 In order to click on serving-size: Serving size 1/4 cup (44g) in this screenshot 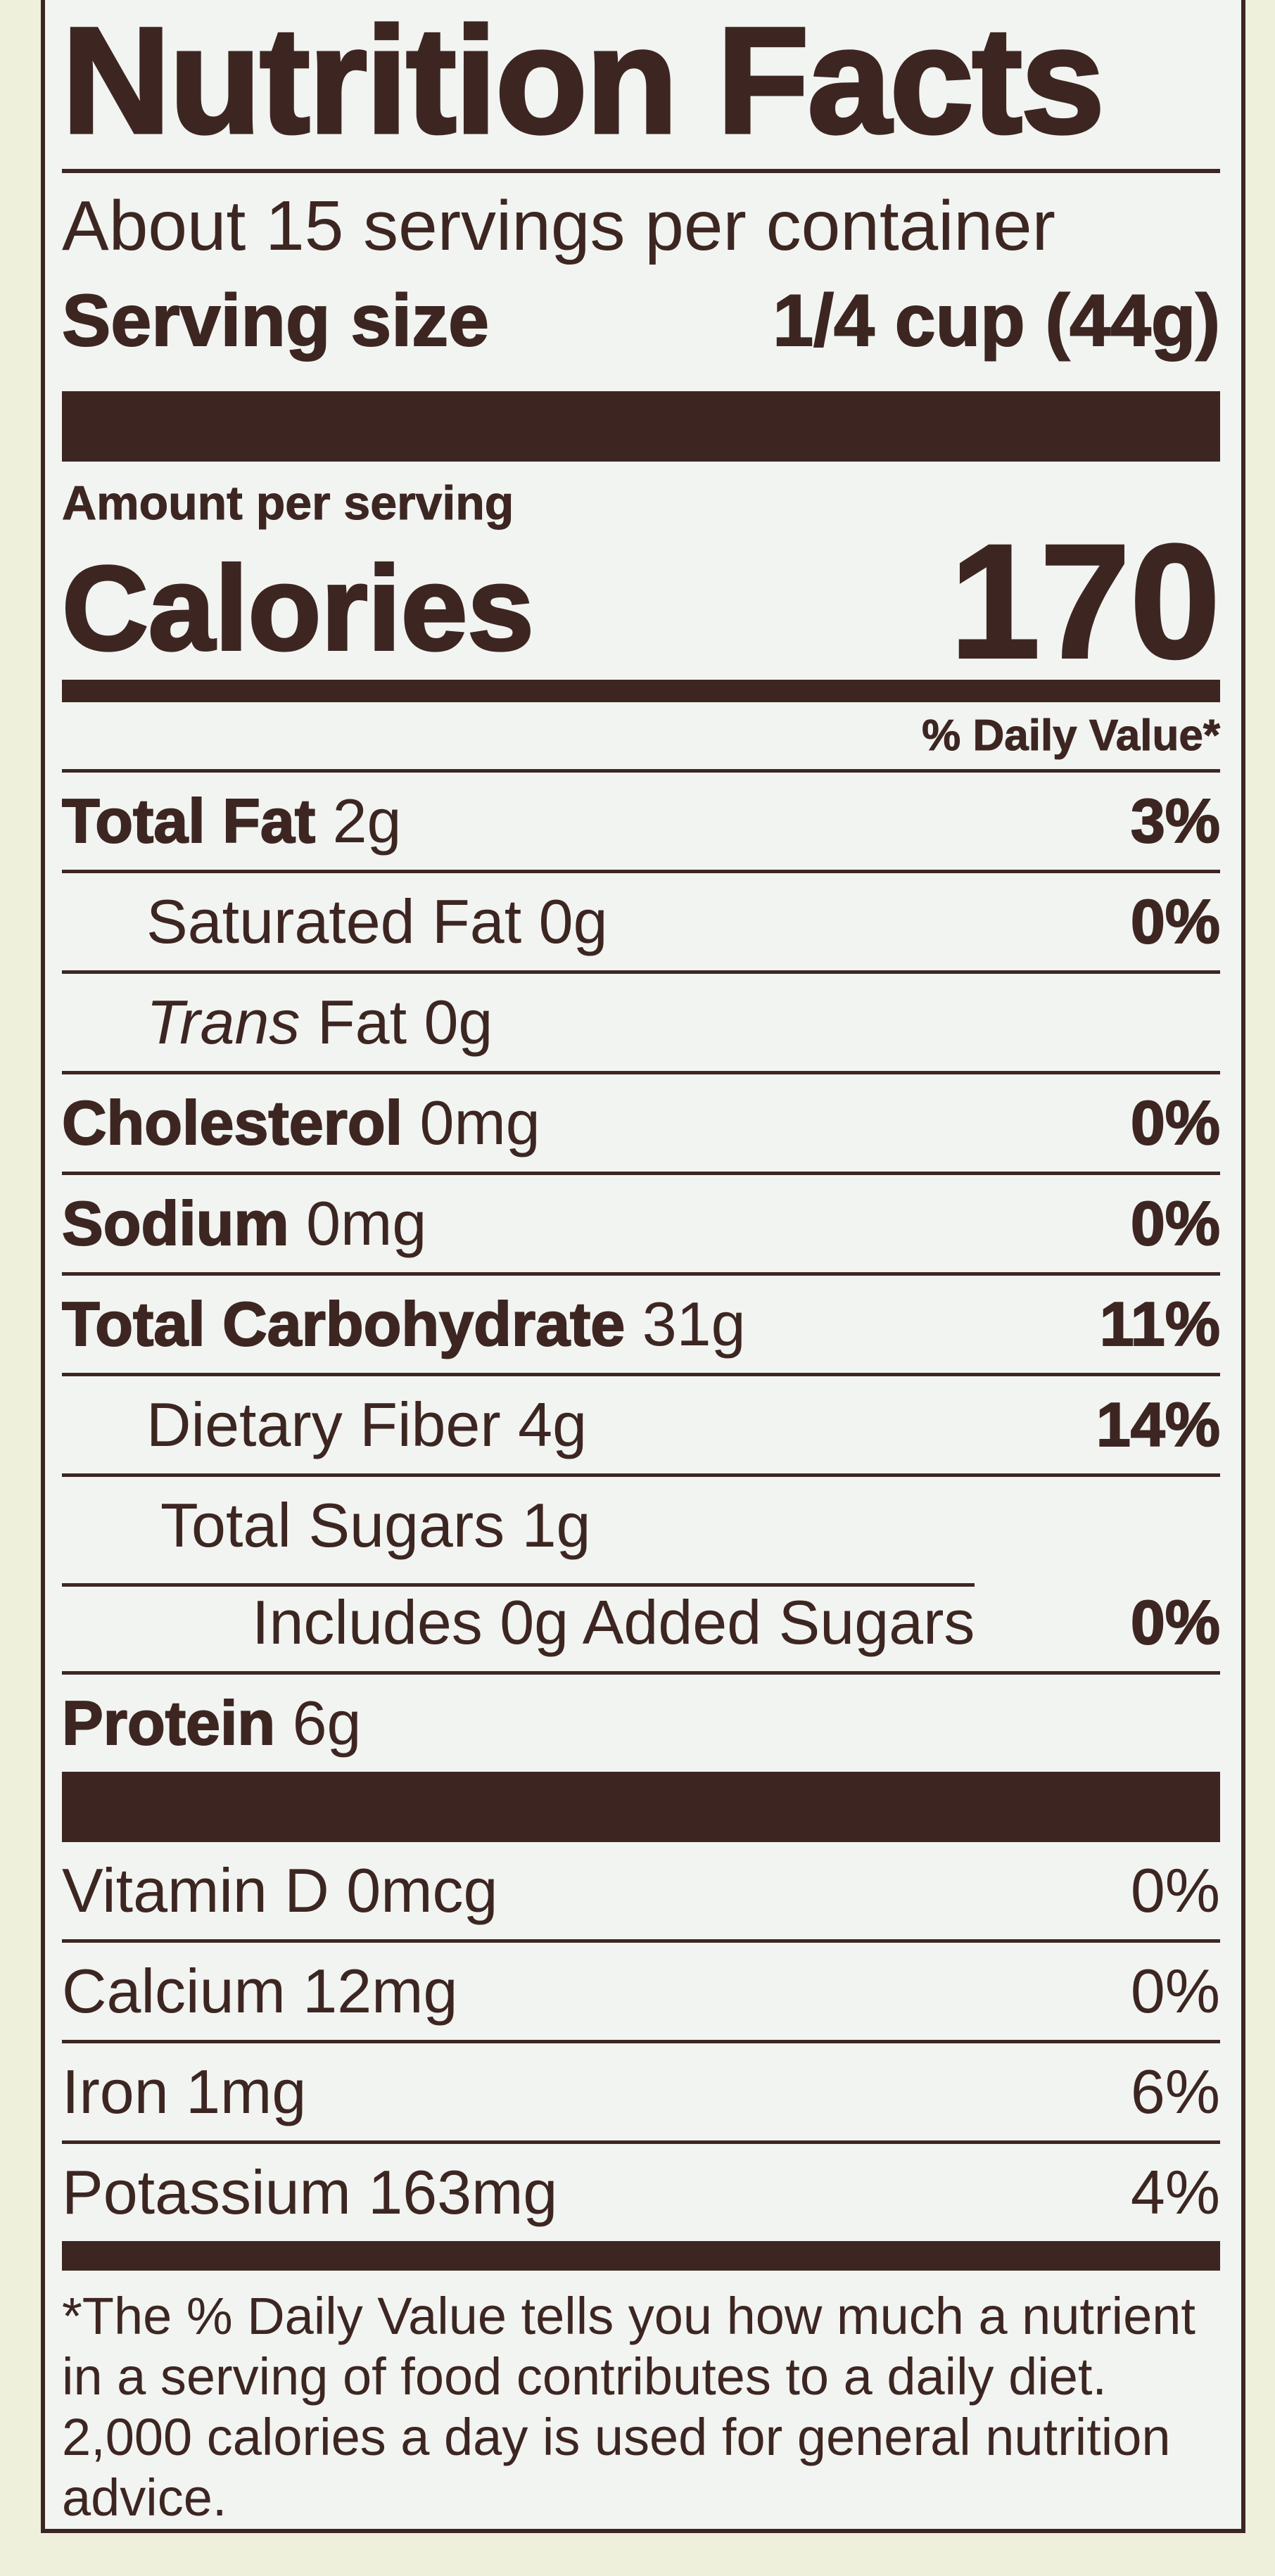, I will do `click(641, 321)`.